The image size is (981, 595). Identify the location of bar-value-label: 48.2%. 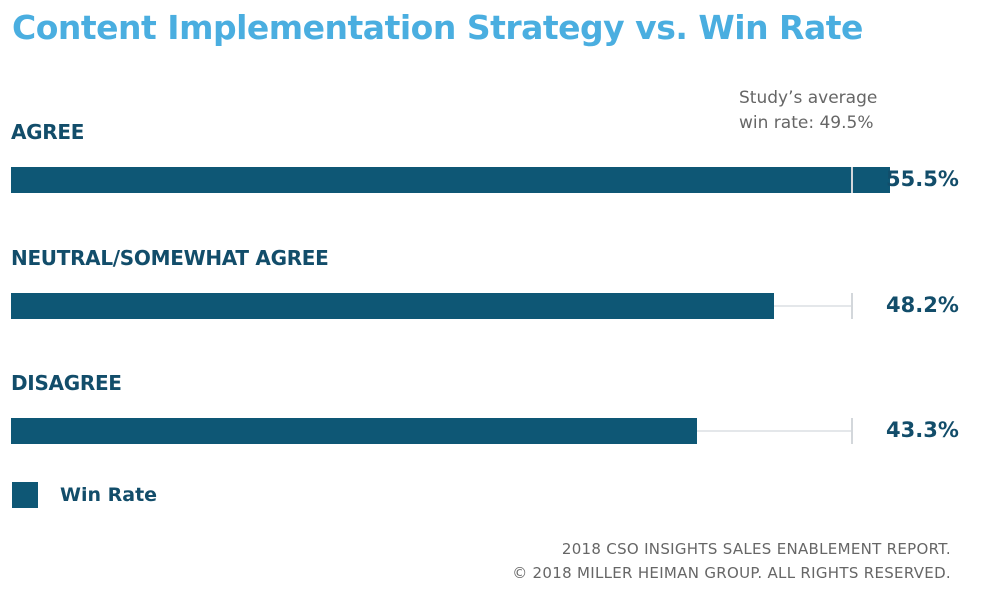
(922, 305).